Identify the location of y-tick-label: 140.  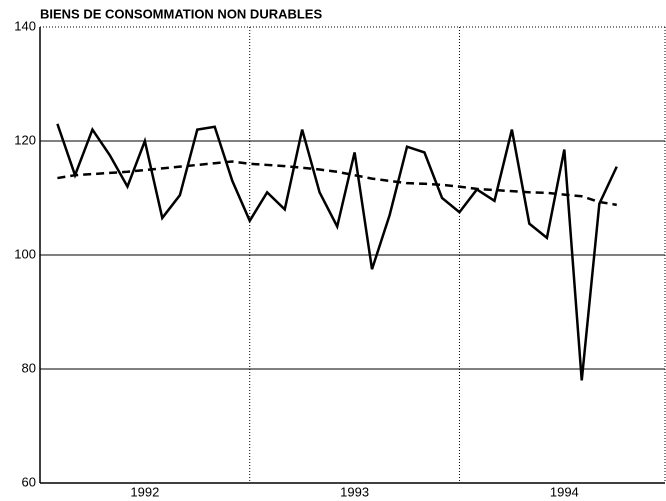
(25, 25).